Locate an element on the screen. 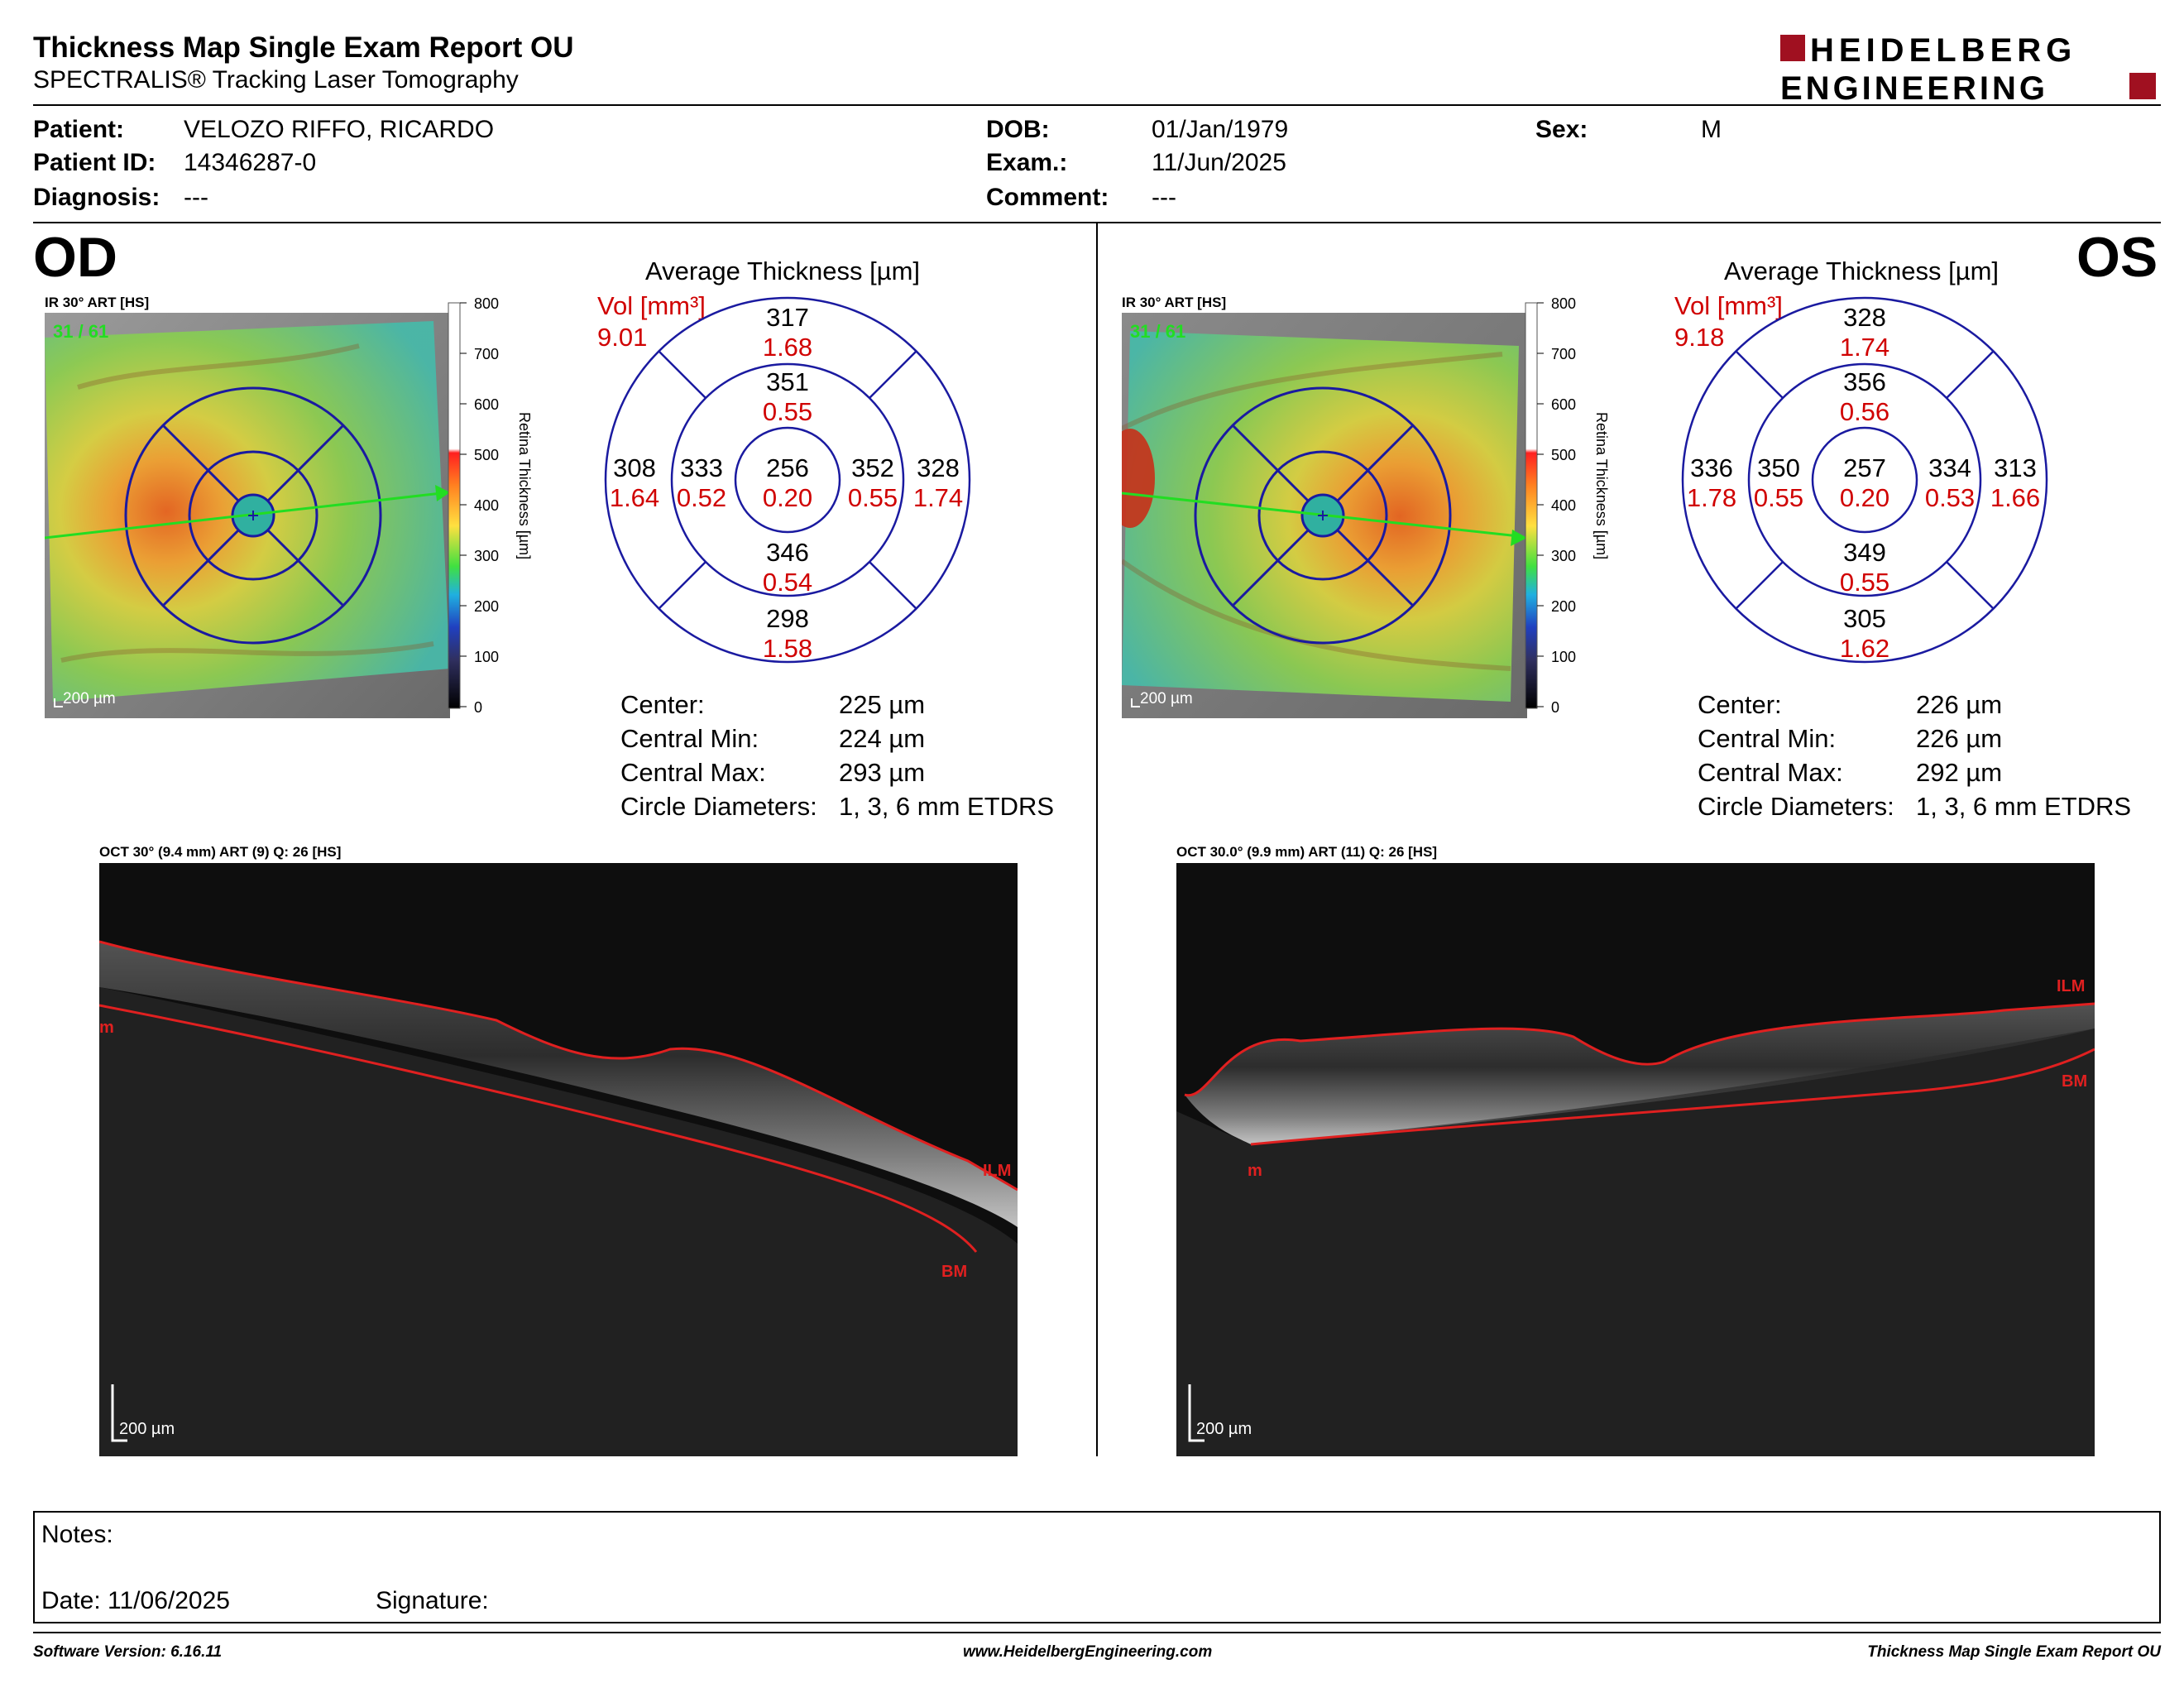 The height and width of the screenshot is (1688, 2184). os-stat-value: 292 µm is located at coordinates (1959, 772).